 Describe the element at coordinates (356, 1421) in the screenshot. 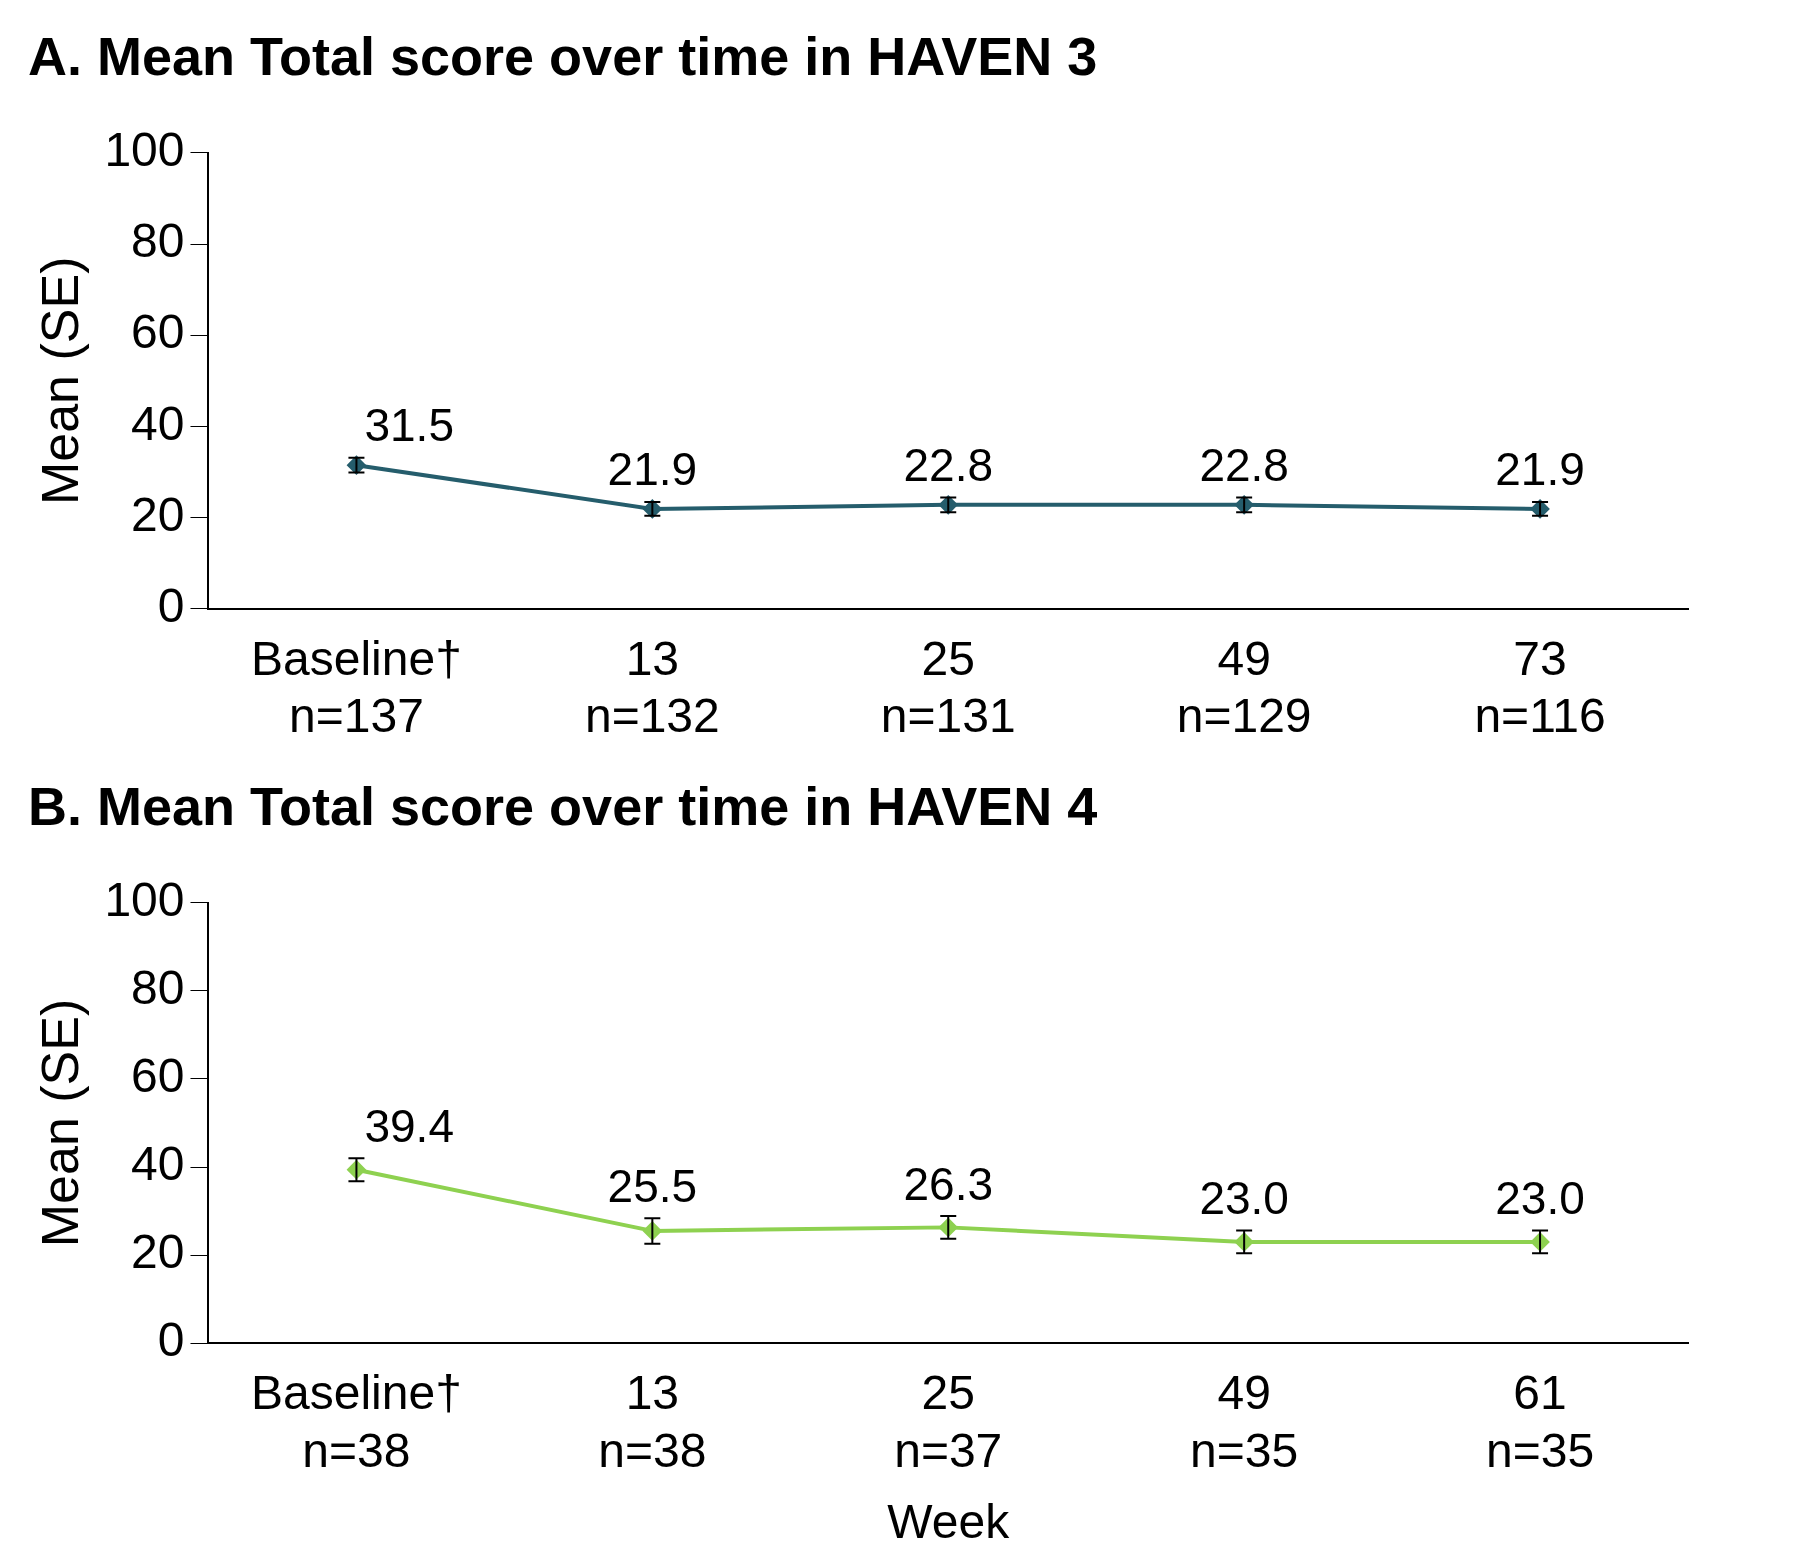

I see `x-tick-label: Baseline† n=38` at that location.